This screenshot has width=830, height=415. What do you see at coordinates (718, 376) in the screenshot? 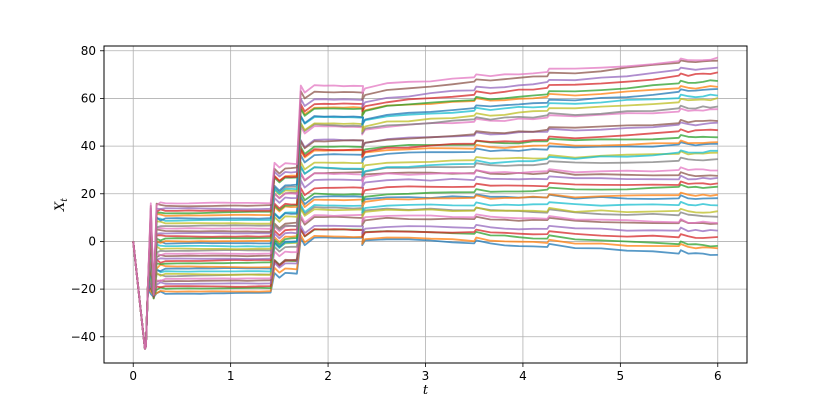
I see `x-tick-label: 6` at bounding box center [718, 376].